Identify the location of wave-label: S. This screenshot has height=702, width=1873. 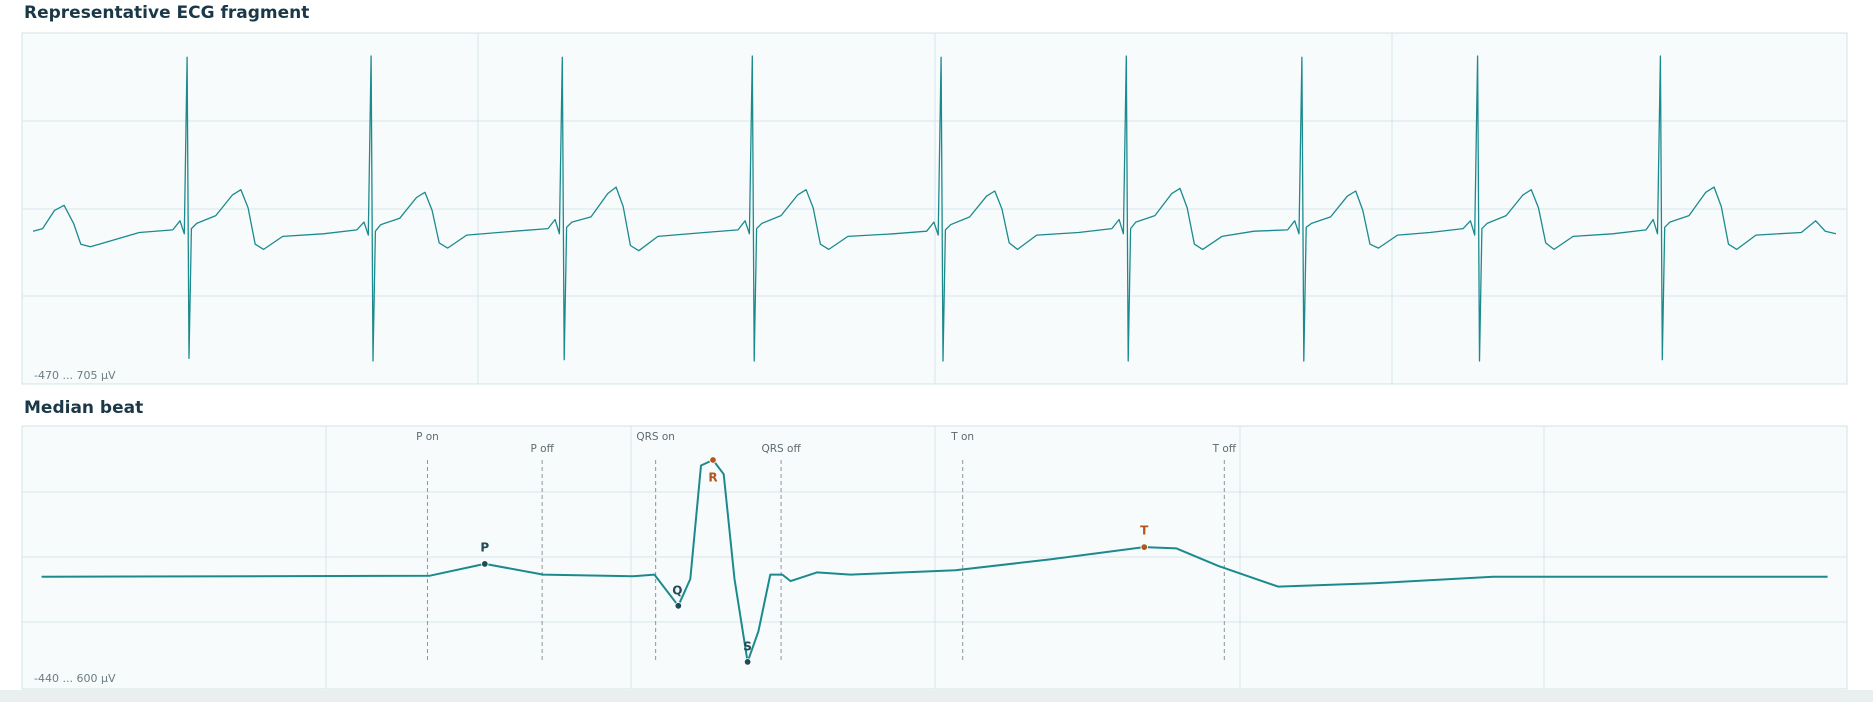
(747, 646).